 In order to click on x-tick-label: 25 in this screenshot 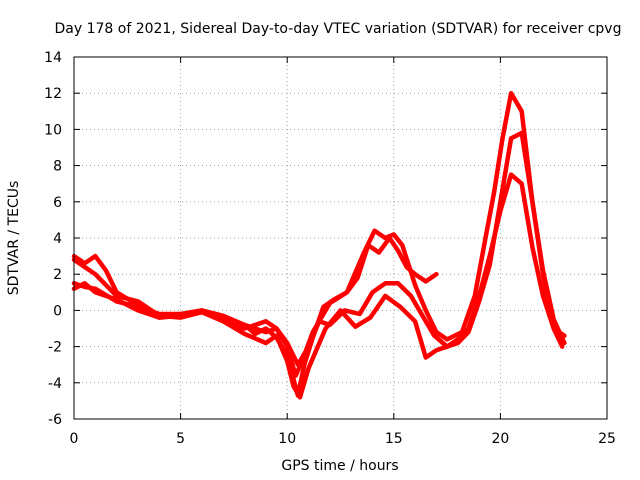, I will do `click(607, 439)`.